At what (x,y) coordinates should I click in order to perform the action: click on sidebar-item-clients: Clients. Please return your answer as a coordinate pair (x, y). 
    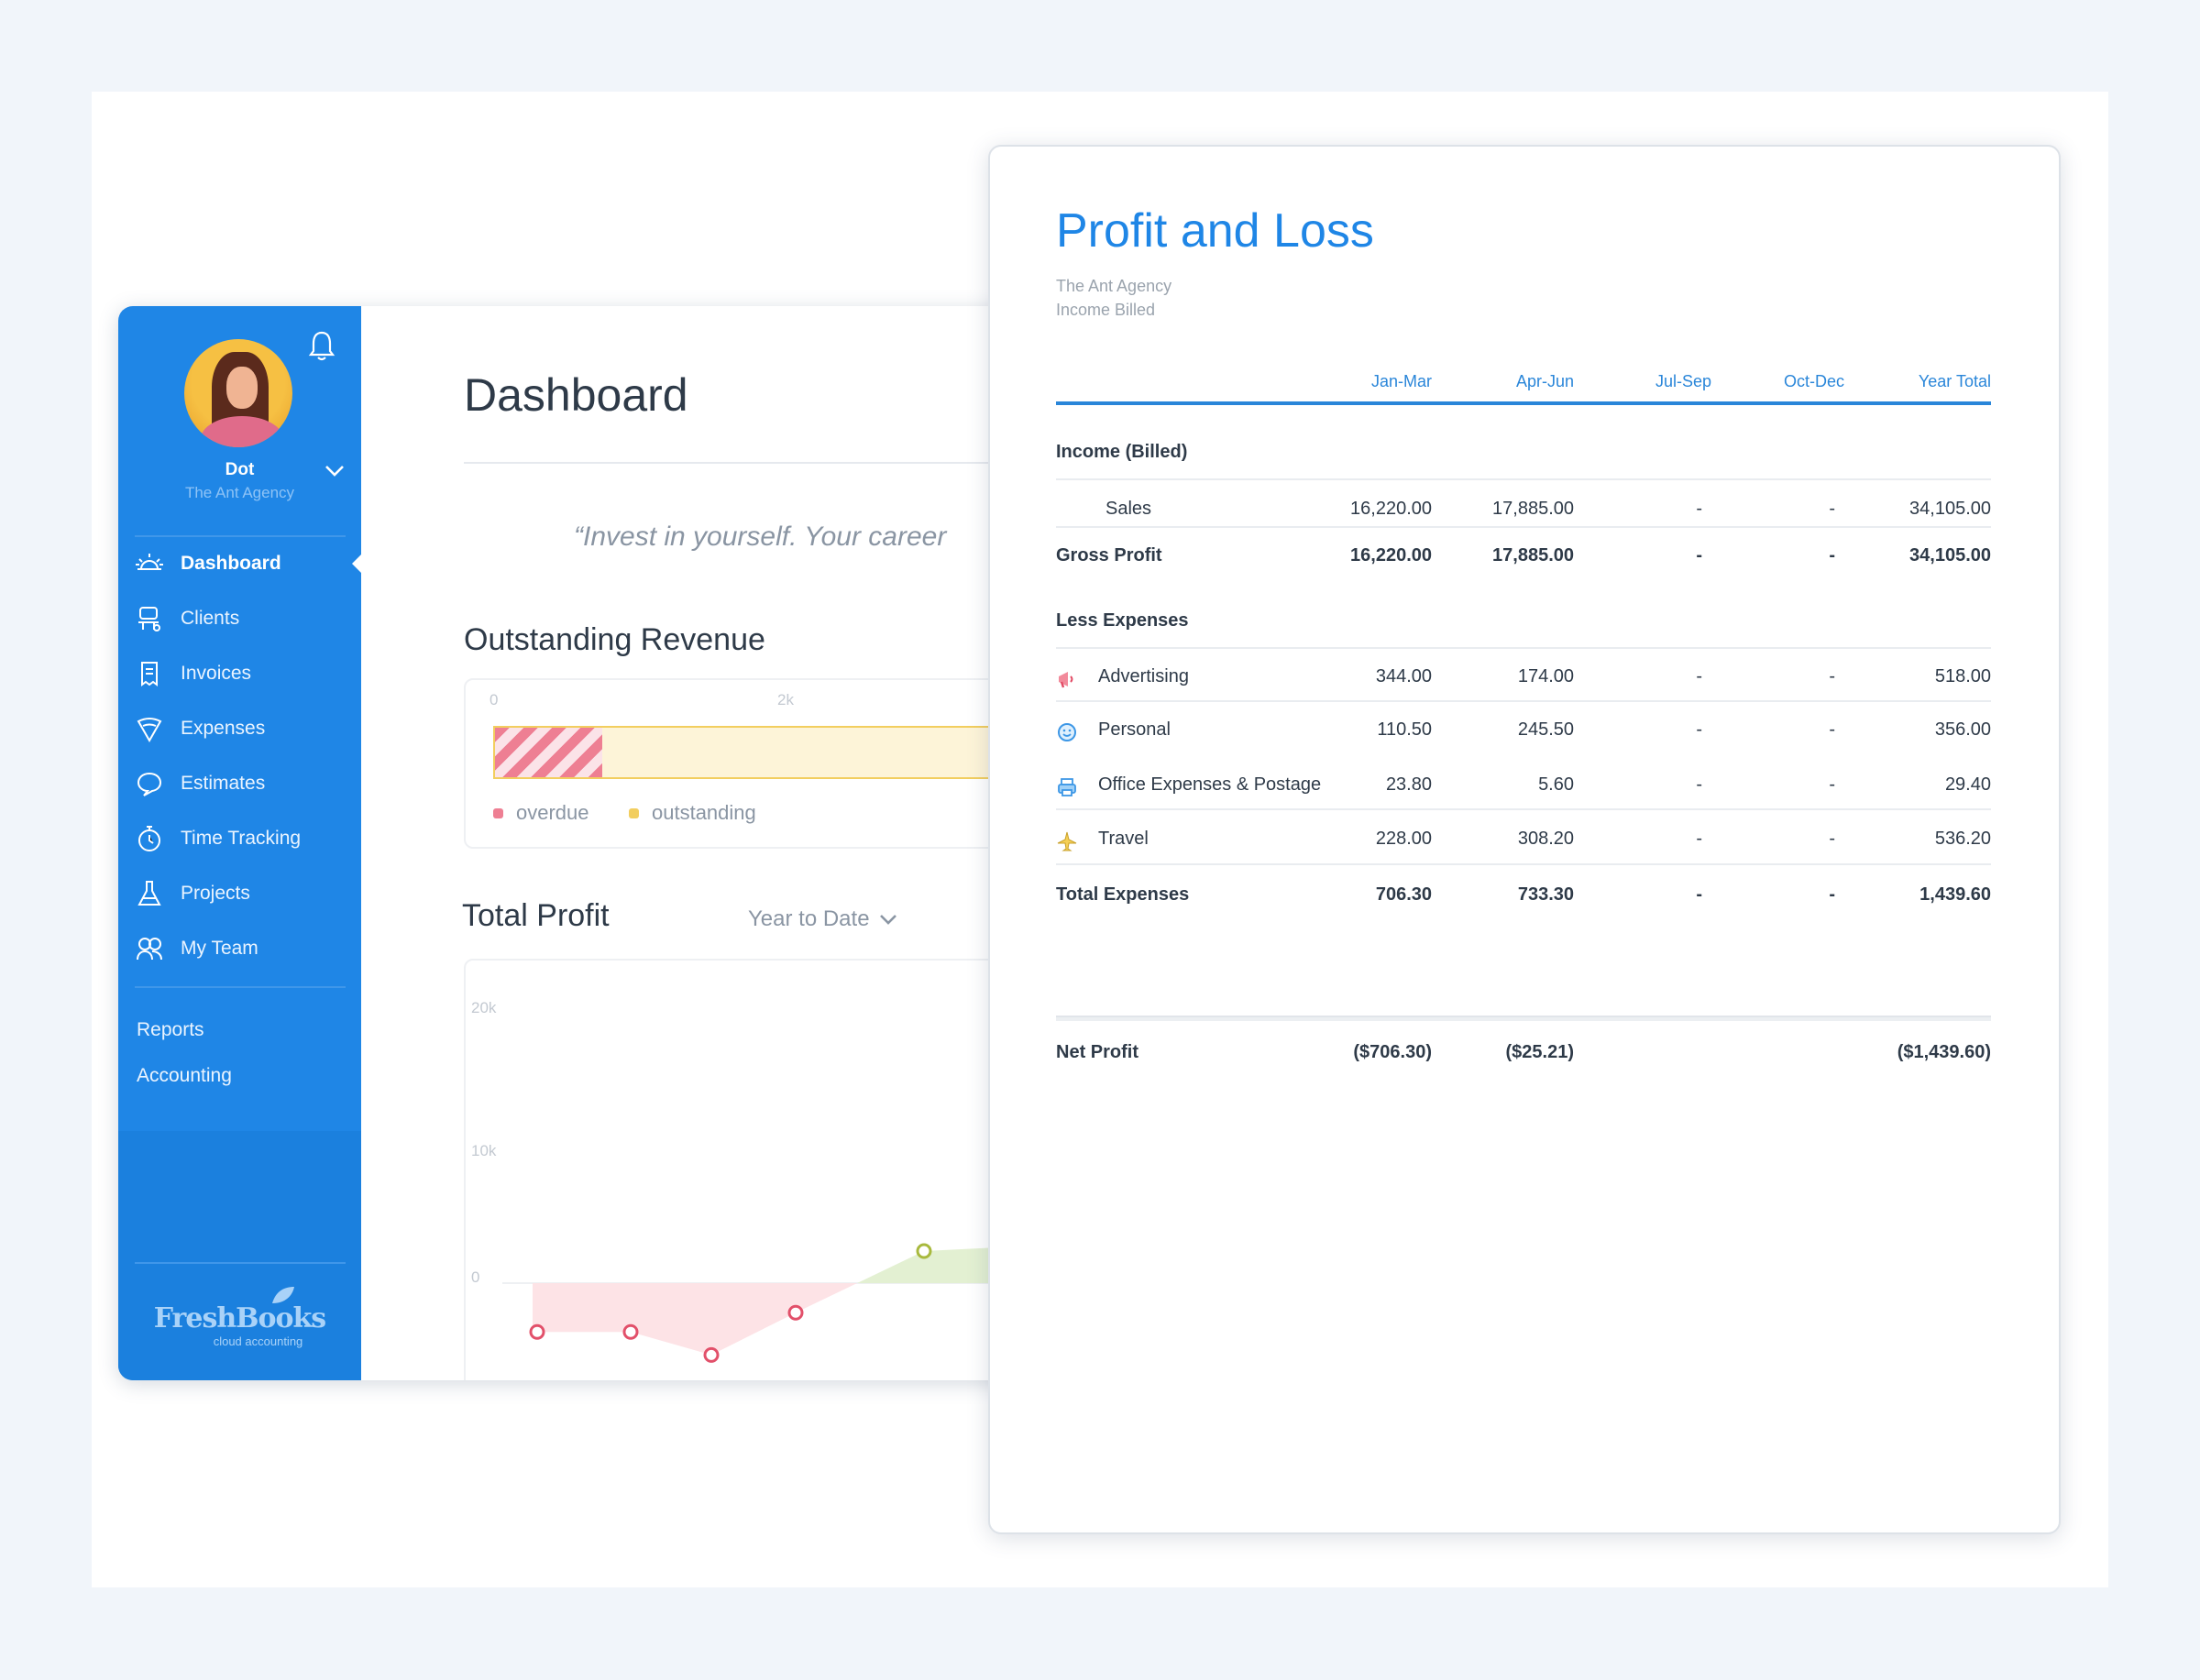
    Looking at the image, I should click on (239, 618).